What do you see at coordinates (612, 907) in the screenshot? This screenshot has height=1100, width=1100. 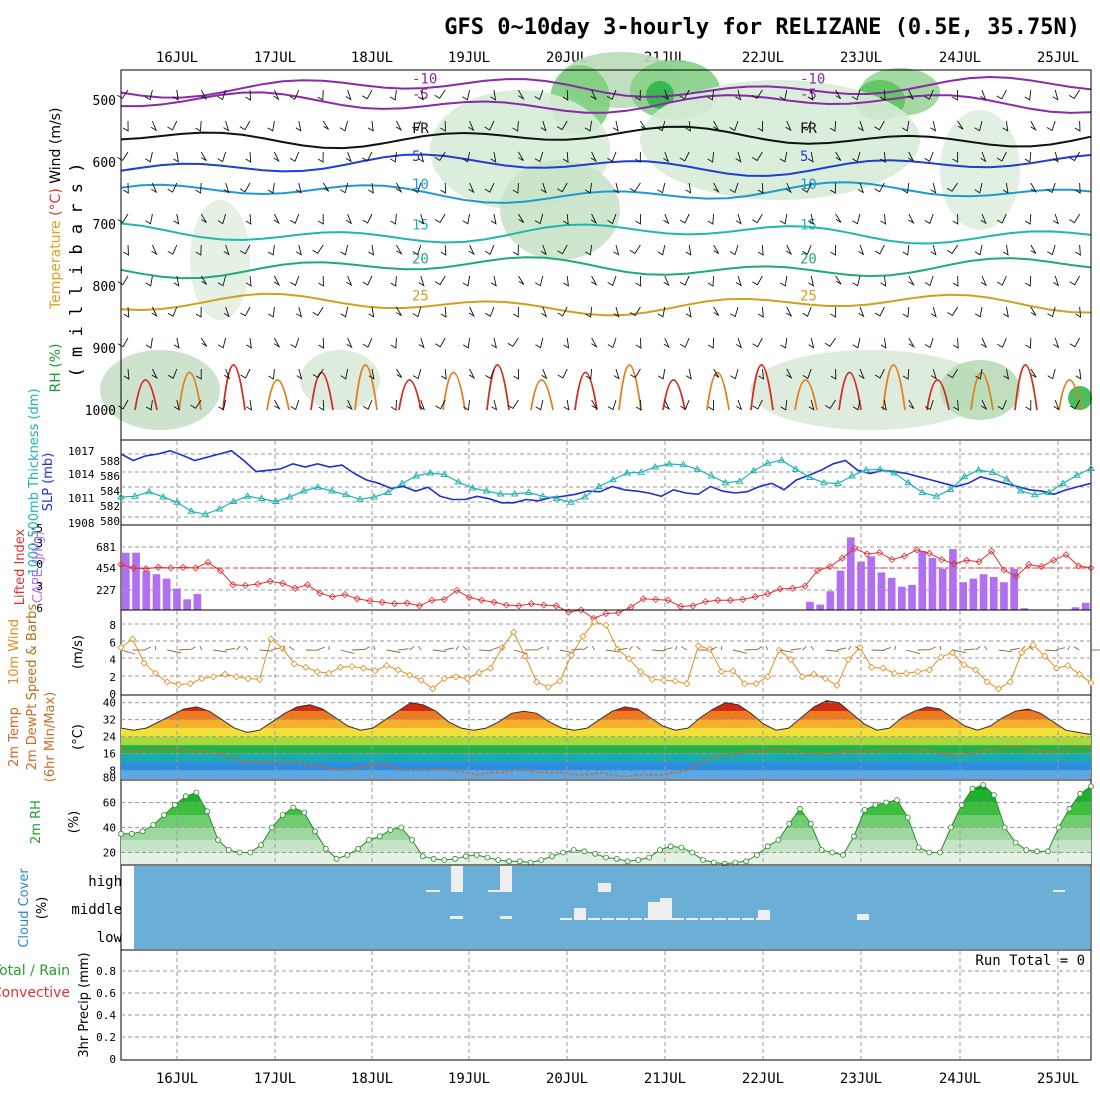 I see `cloud-background` at bounding box center [612, 907].